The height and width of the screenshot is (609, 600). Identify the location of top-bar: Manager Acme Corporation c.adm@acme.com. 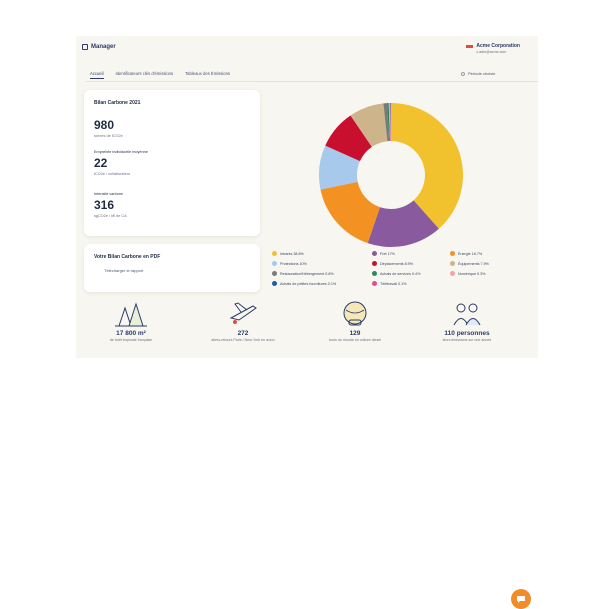
(307, 49).